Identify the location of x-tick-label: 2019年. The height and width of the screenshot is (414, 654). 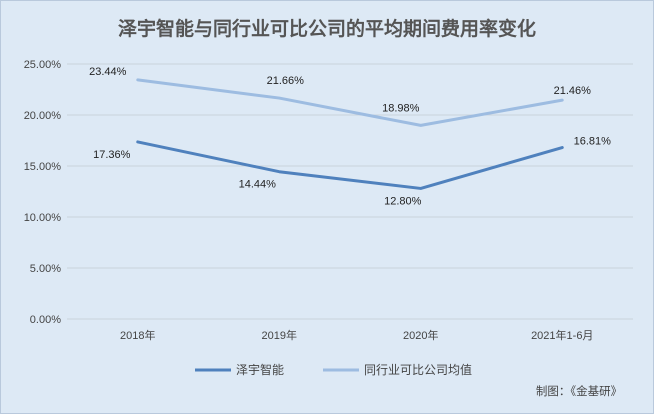
(279, 335).